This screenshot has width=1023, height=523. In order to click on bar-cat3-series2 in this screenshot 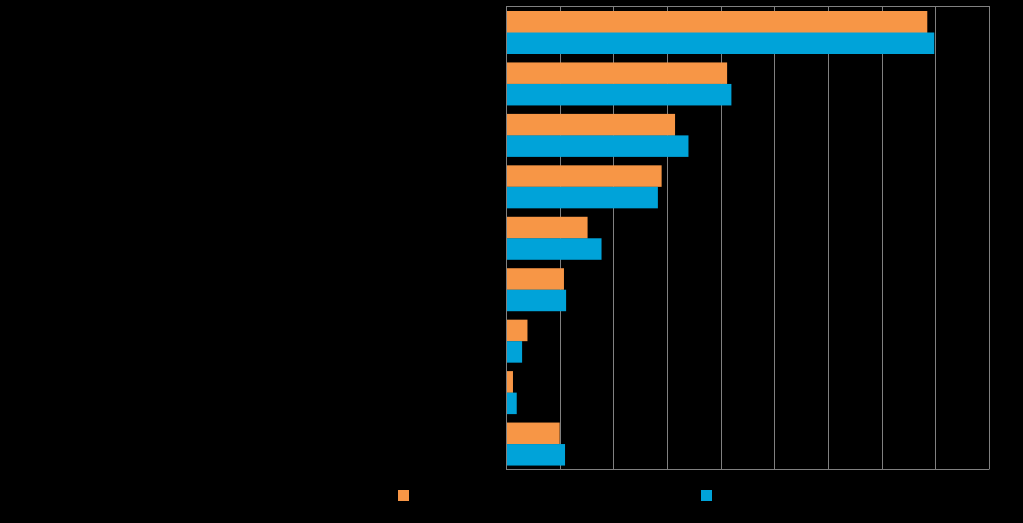, I will do `click(597, 146)`.